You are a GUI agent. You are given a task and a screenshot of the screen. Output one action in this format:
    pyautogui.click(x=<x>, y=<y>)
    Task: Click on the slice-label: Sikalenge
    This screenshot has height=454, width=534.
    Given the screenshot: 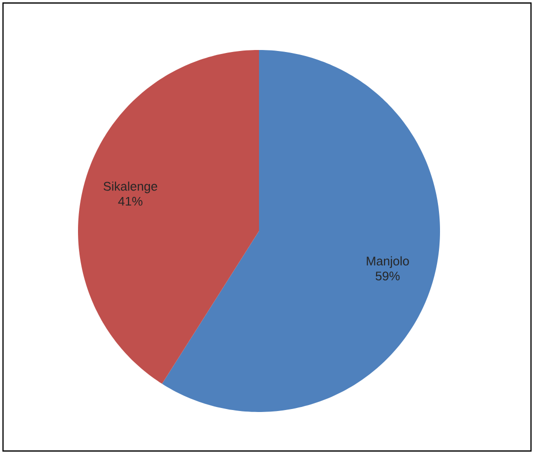 What is the action you would take?
    pyautogui.click(x=131, y=188)
    